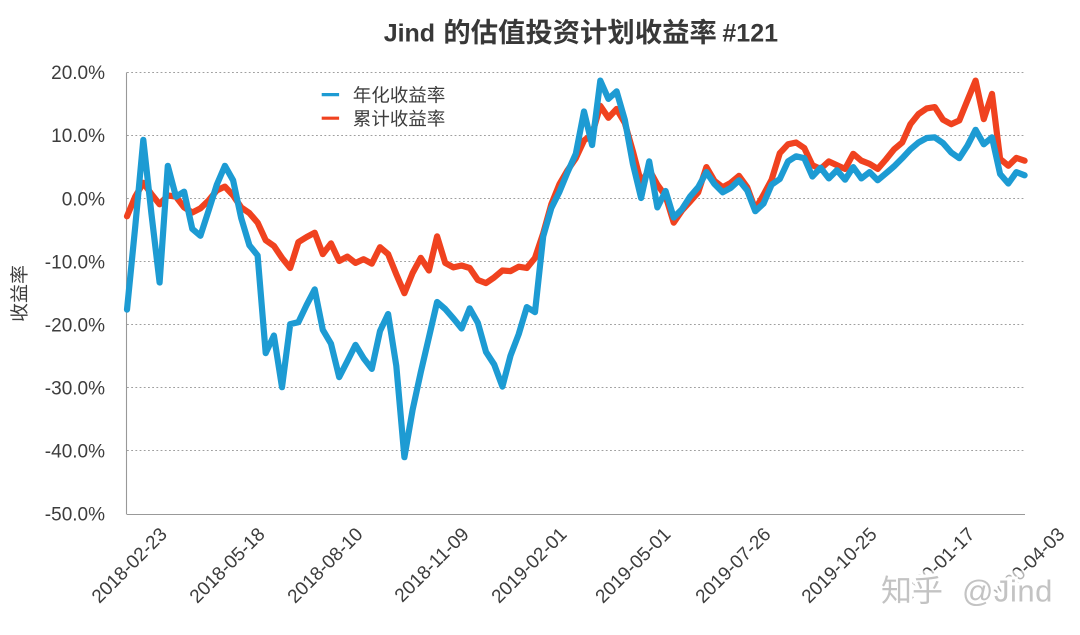 The image size is (1080, 635). I want to click on svg-text: 10.0%, so click(78, 136).